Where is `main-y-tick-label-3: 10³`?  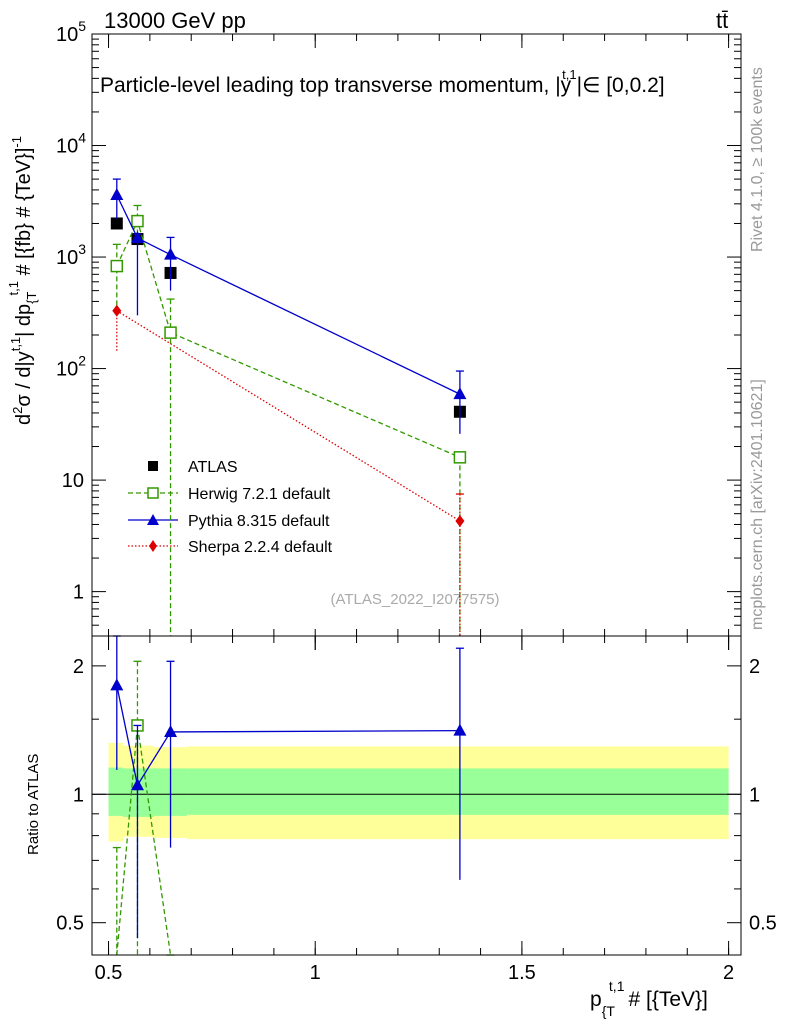
main-y-tick-label-3: 10³ is located at coordinates (71, 255).